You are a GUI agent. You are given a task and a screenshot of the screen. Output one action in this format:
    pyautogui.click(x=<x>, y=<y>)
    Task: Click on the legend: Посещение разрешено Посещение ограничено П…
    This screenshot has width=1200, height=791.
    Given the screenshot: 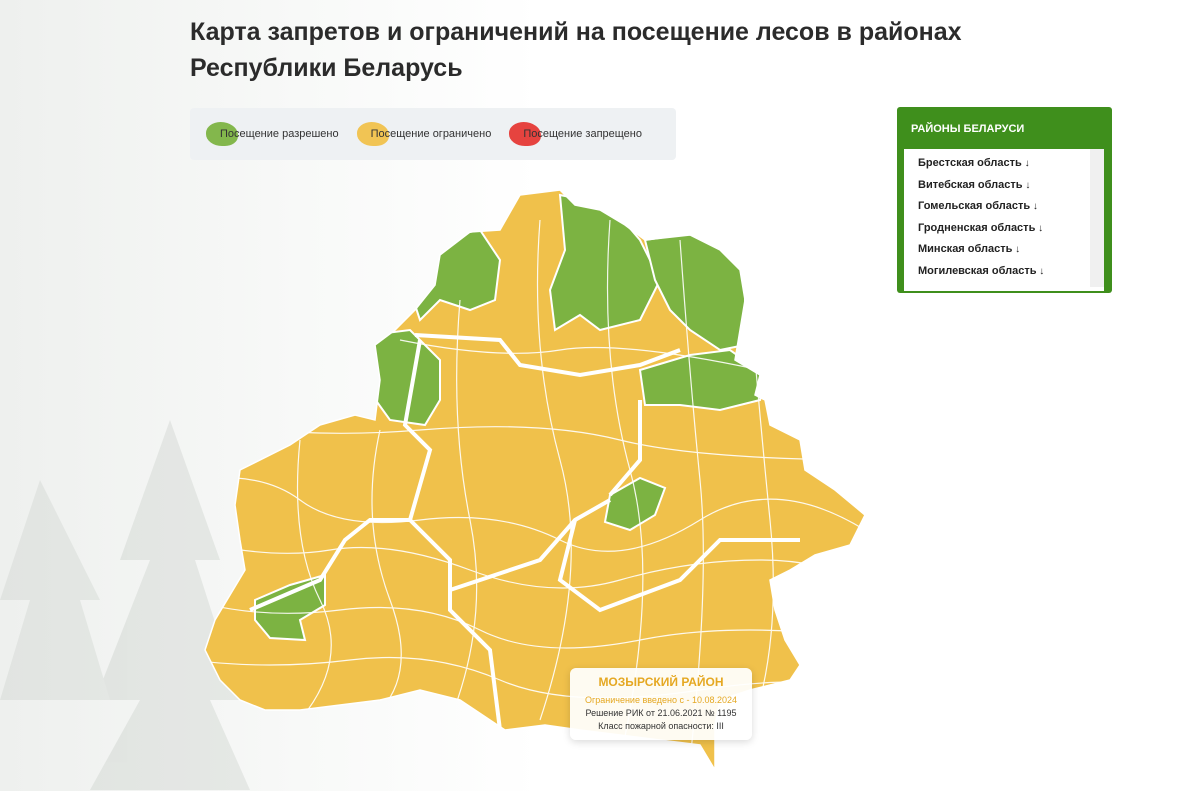 What is the action you would take?
    pyautogui.click(x=433, y=134)
    